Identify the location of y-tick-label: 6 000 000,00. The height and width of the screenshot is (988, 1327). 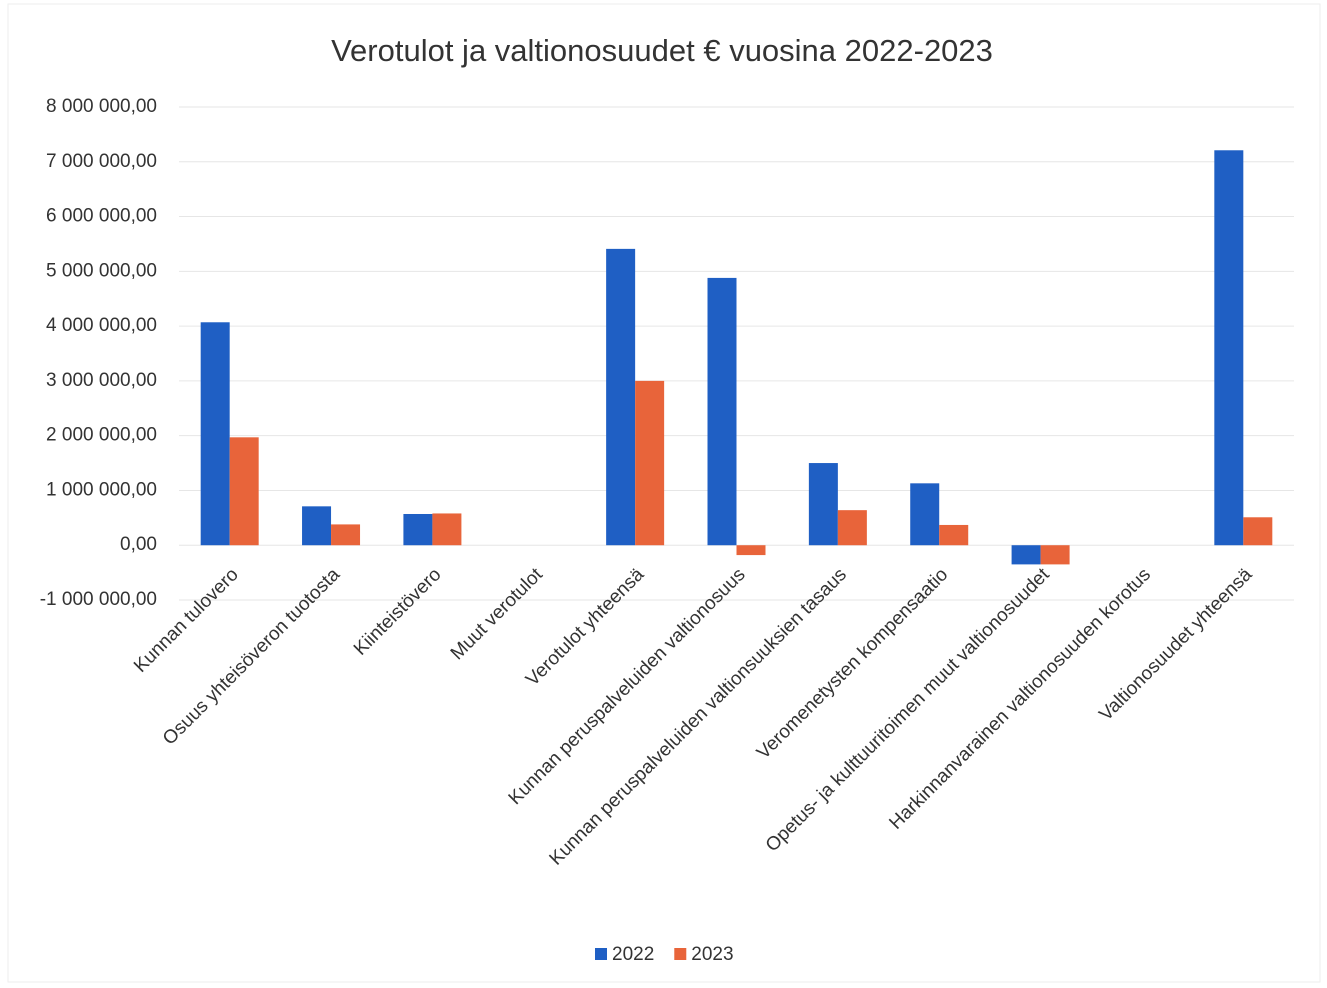
(101, 216).